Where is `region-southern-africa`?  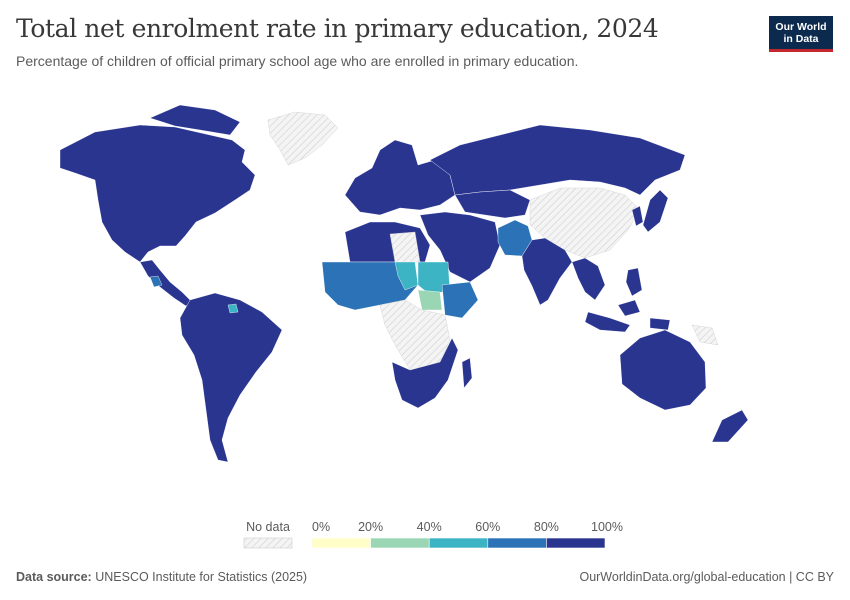
region-southern-africa is located at coordinates (425, 373).